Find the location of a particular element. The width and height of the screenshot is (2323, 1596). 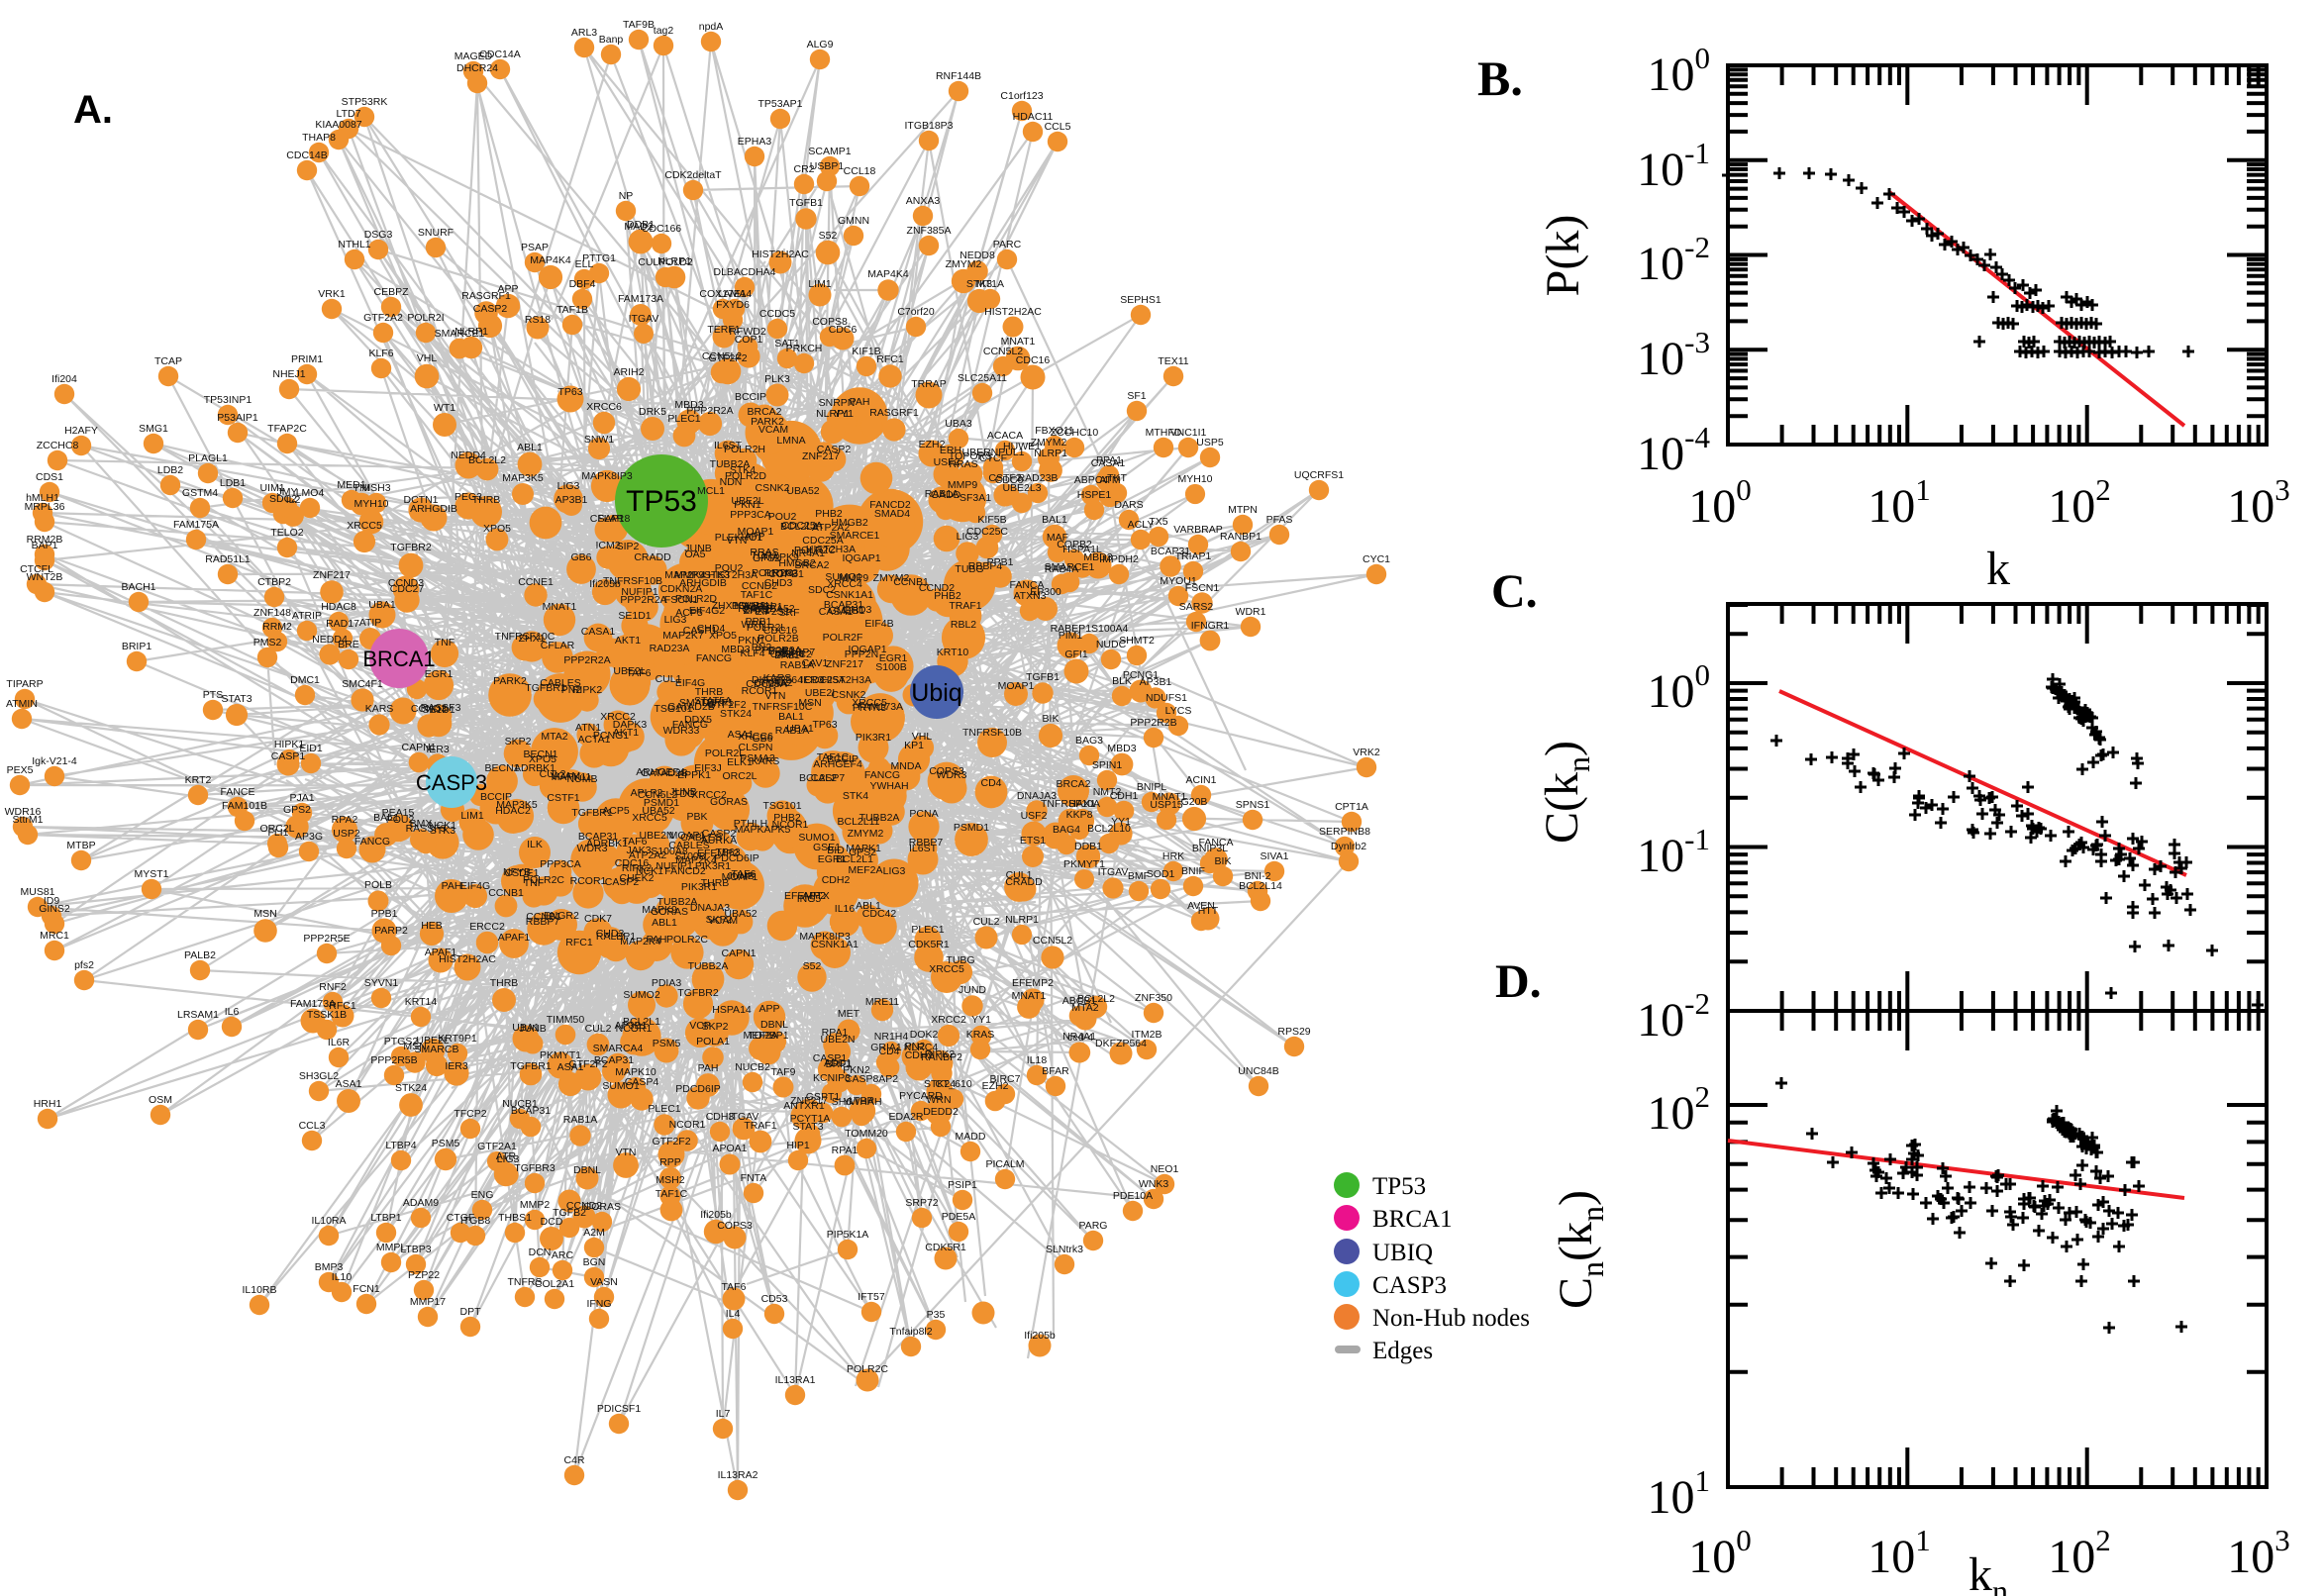

svg-text: SDC2 is located at coordinates (283, 499).